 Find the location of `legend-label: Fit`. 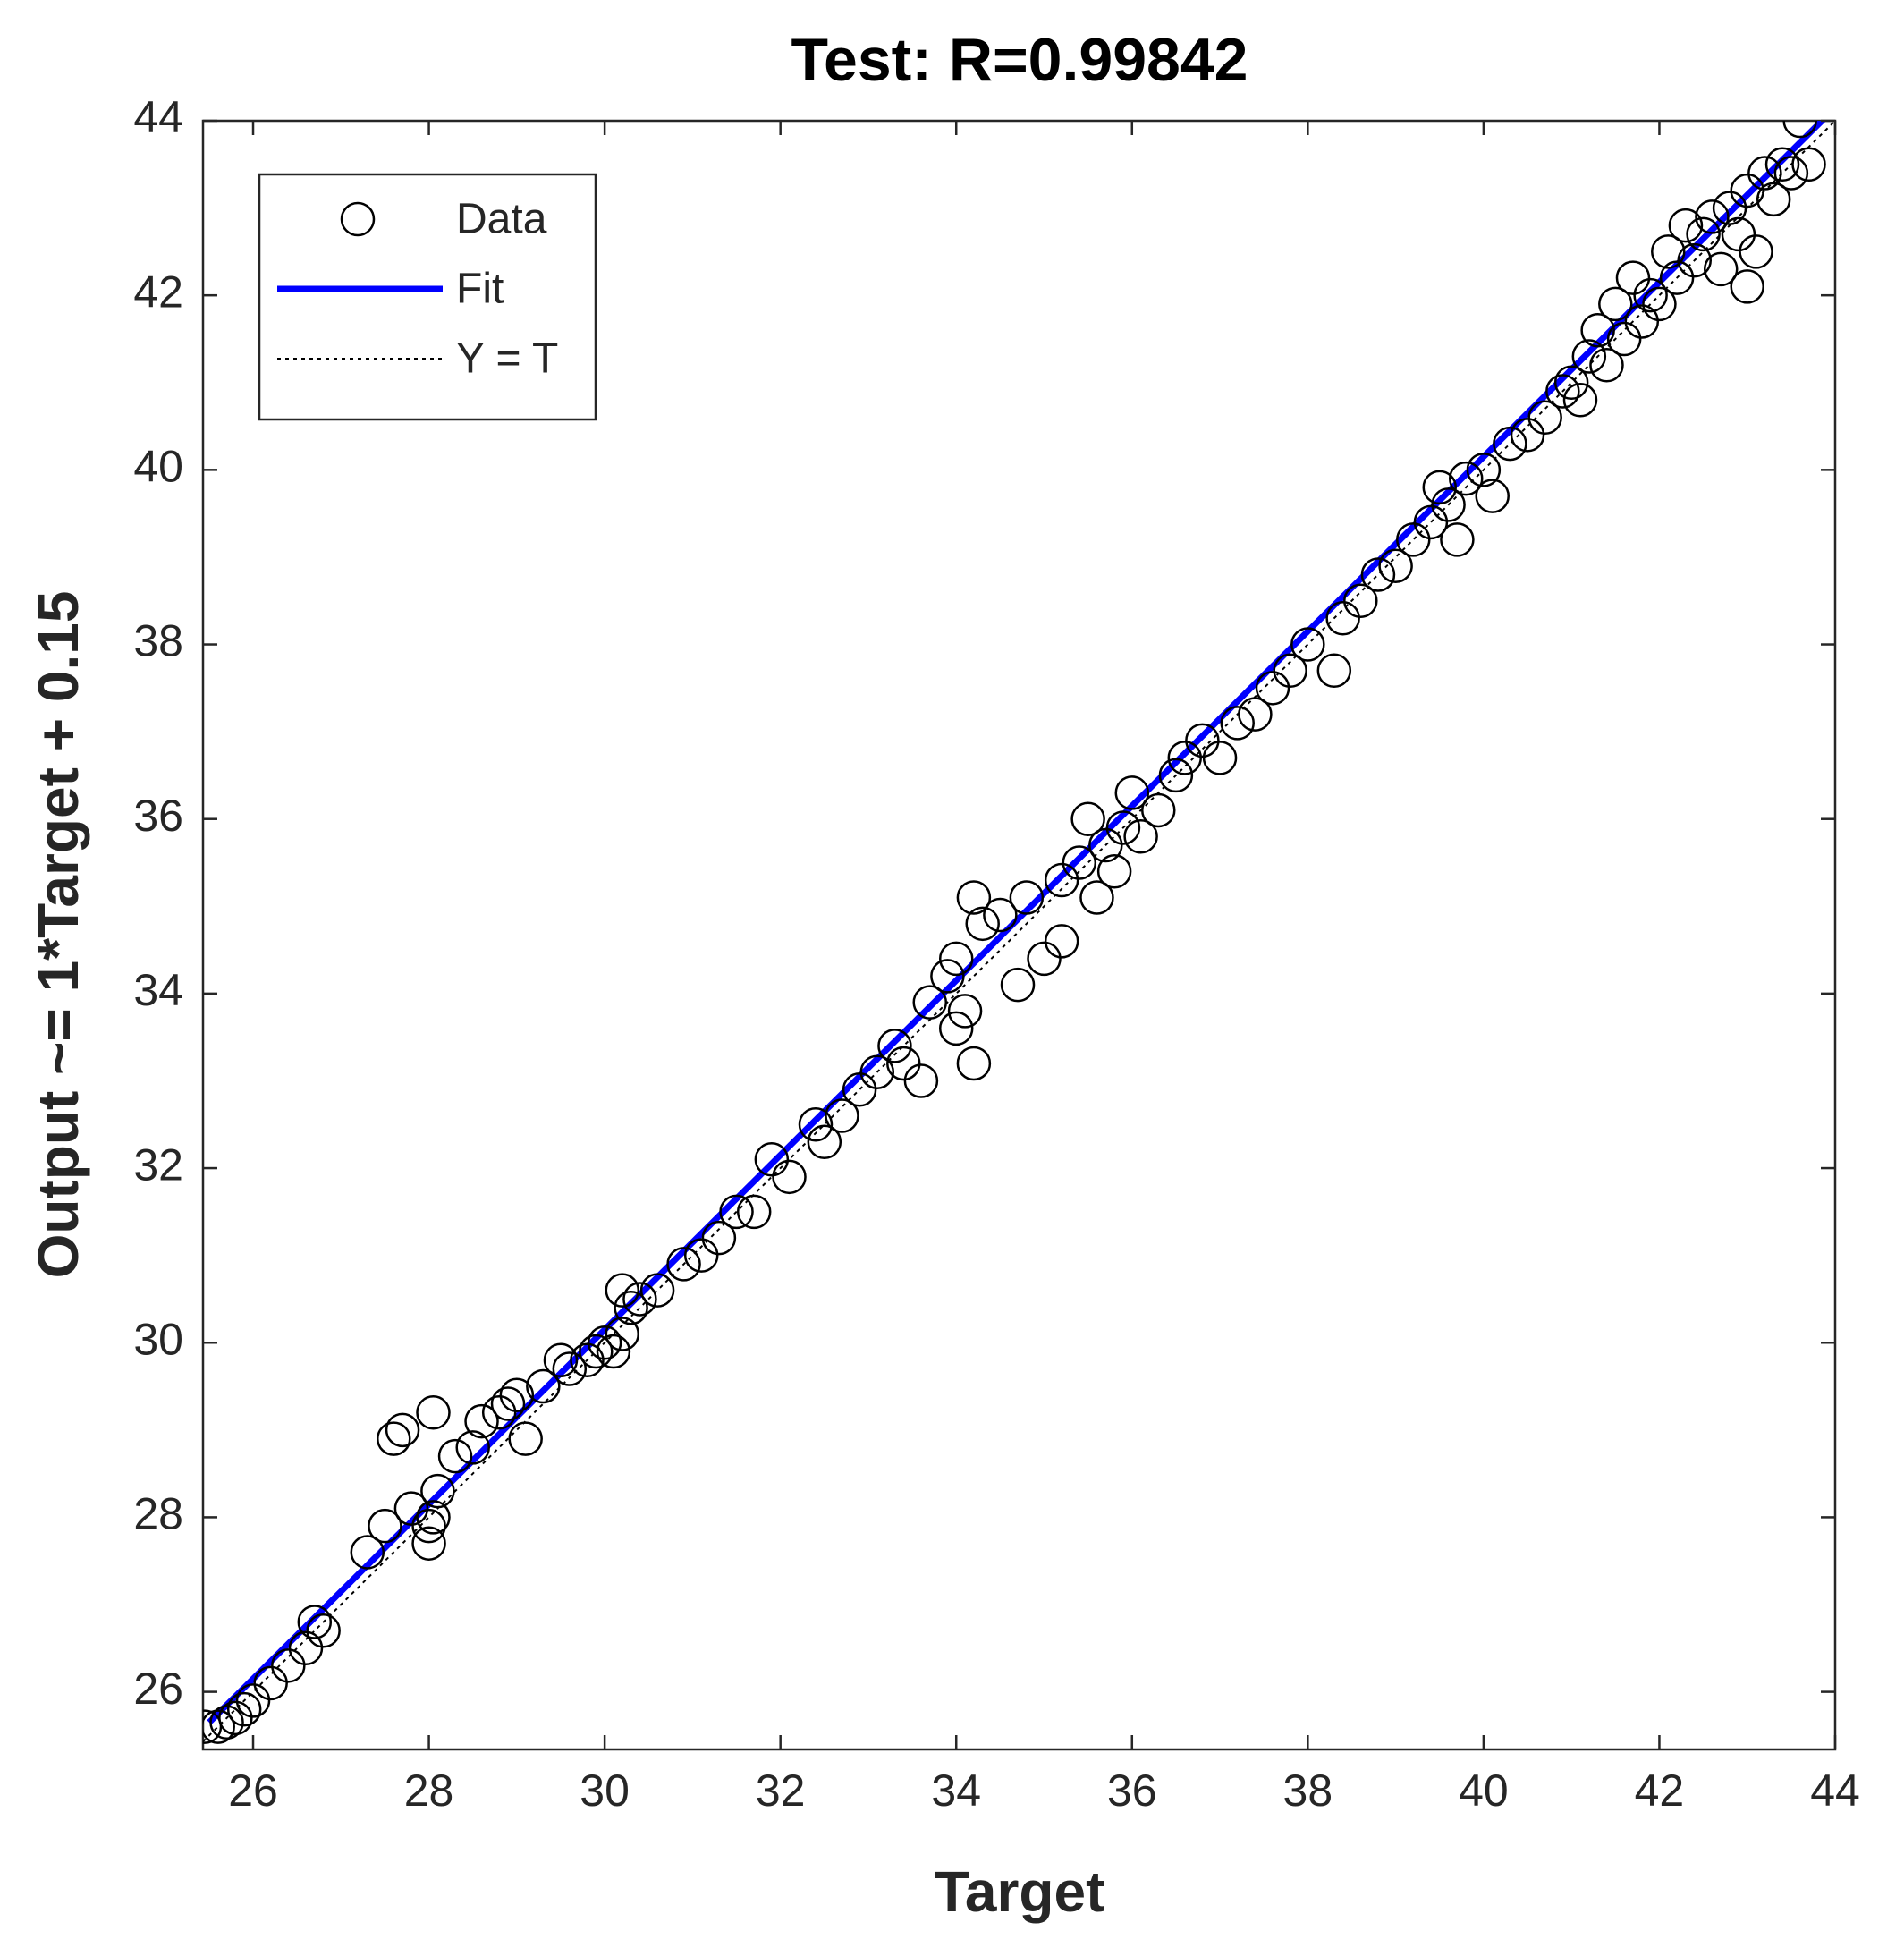

legend-label: Fit is located at coordinates (480, 289).